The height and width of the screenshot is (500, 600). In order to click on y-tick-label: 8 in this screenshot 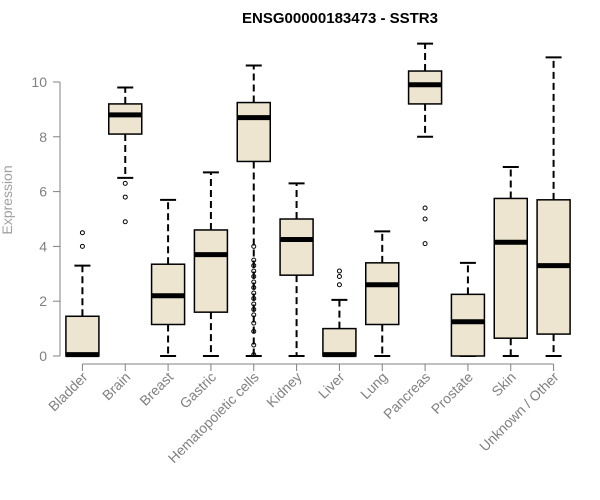, I will do `click(43, 137)`.